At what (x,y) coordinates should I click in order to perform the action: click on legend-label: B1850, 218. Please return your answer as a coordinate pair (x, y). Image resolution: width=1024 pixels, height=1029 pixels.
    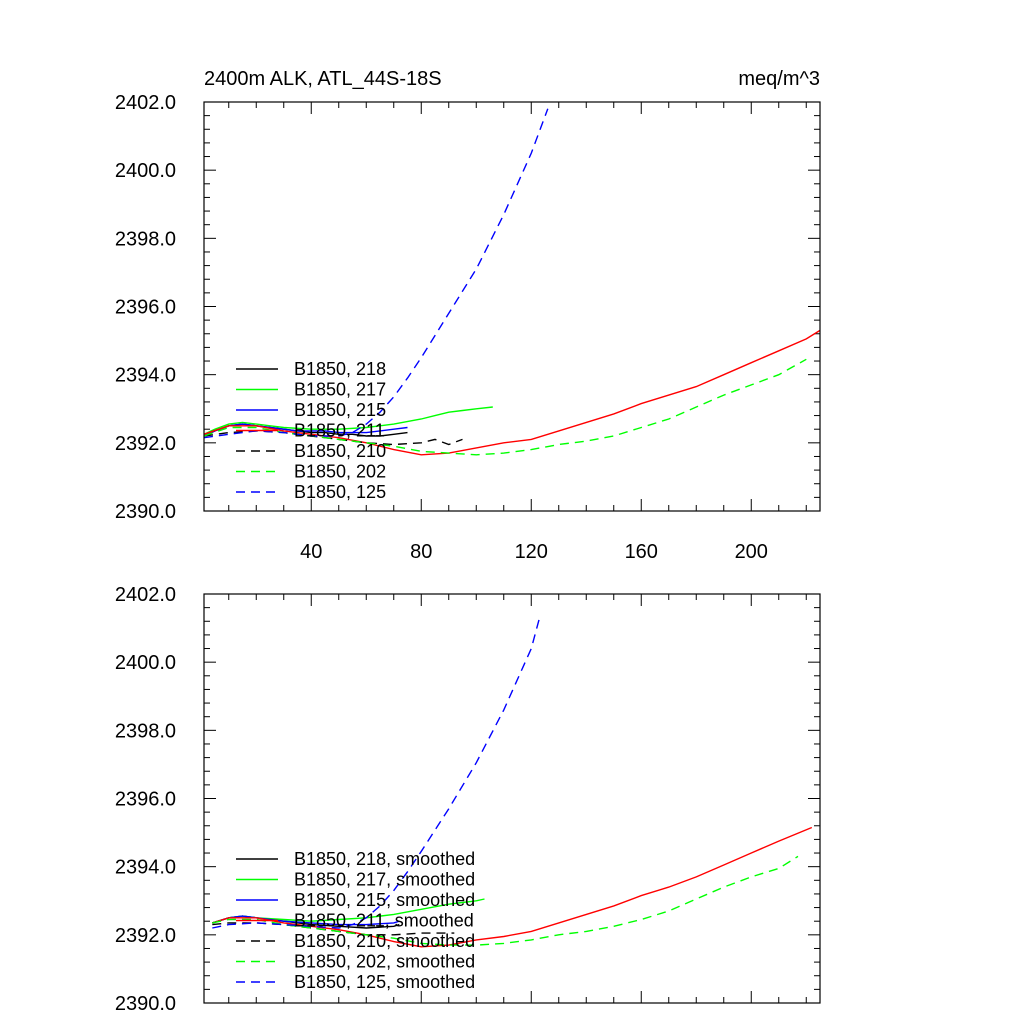
    Looking at the image, I should click on (340, 369).